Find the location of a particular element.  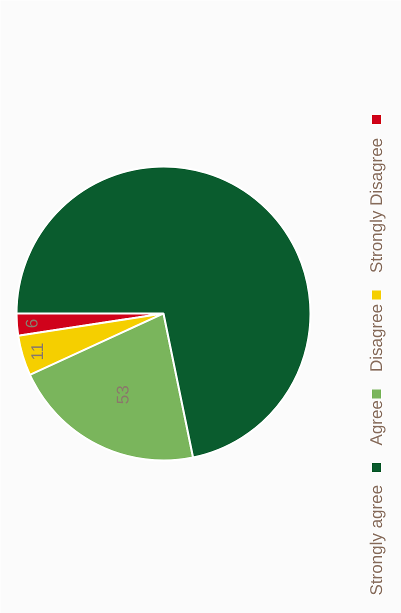

data-label: 53 is located at coordinates (122, 394).